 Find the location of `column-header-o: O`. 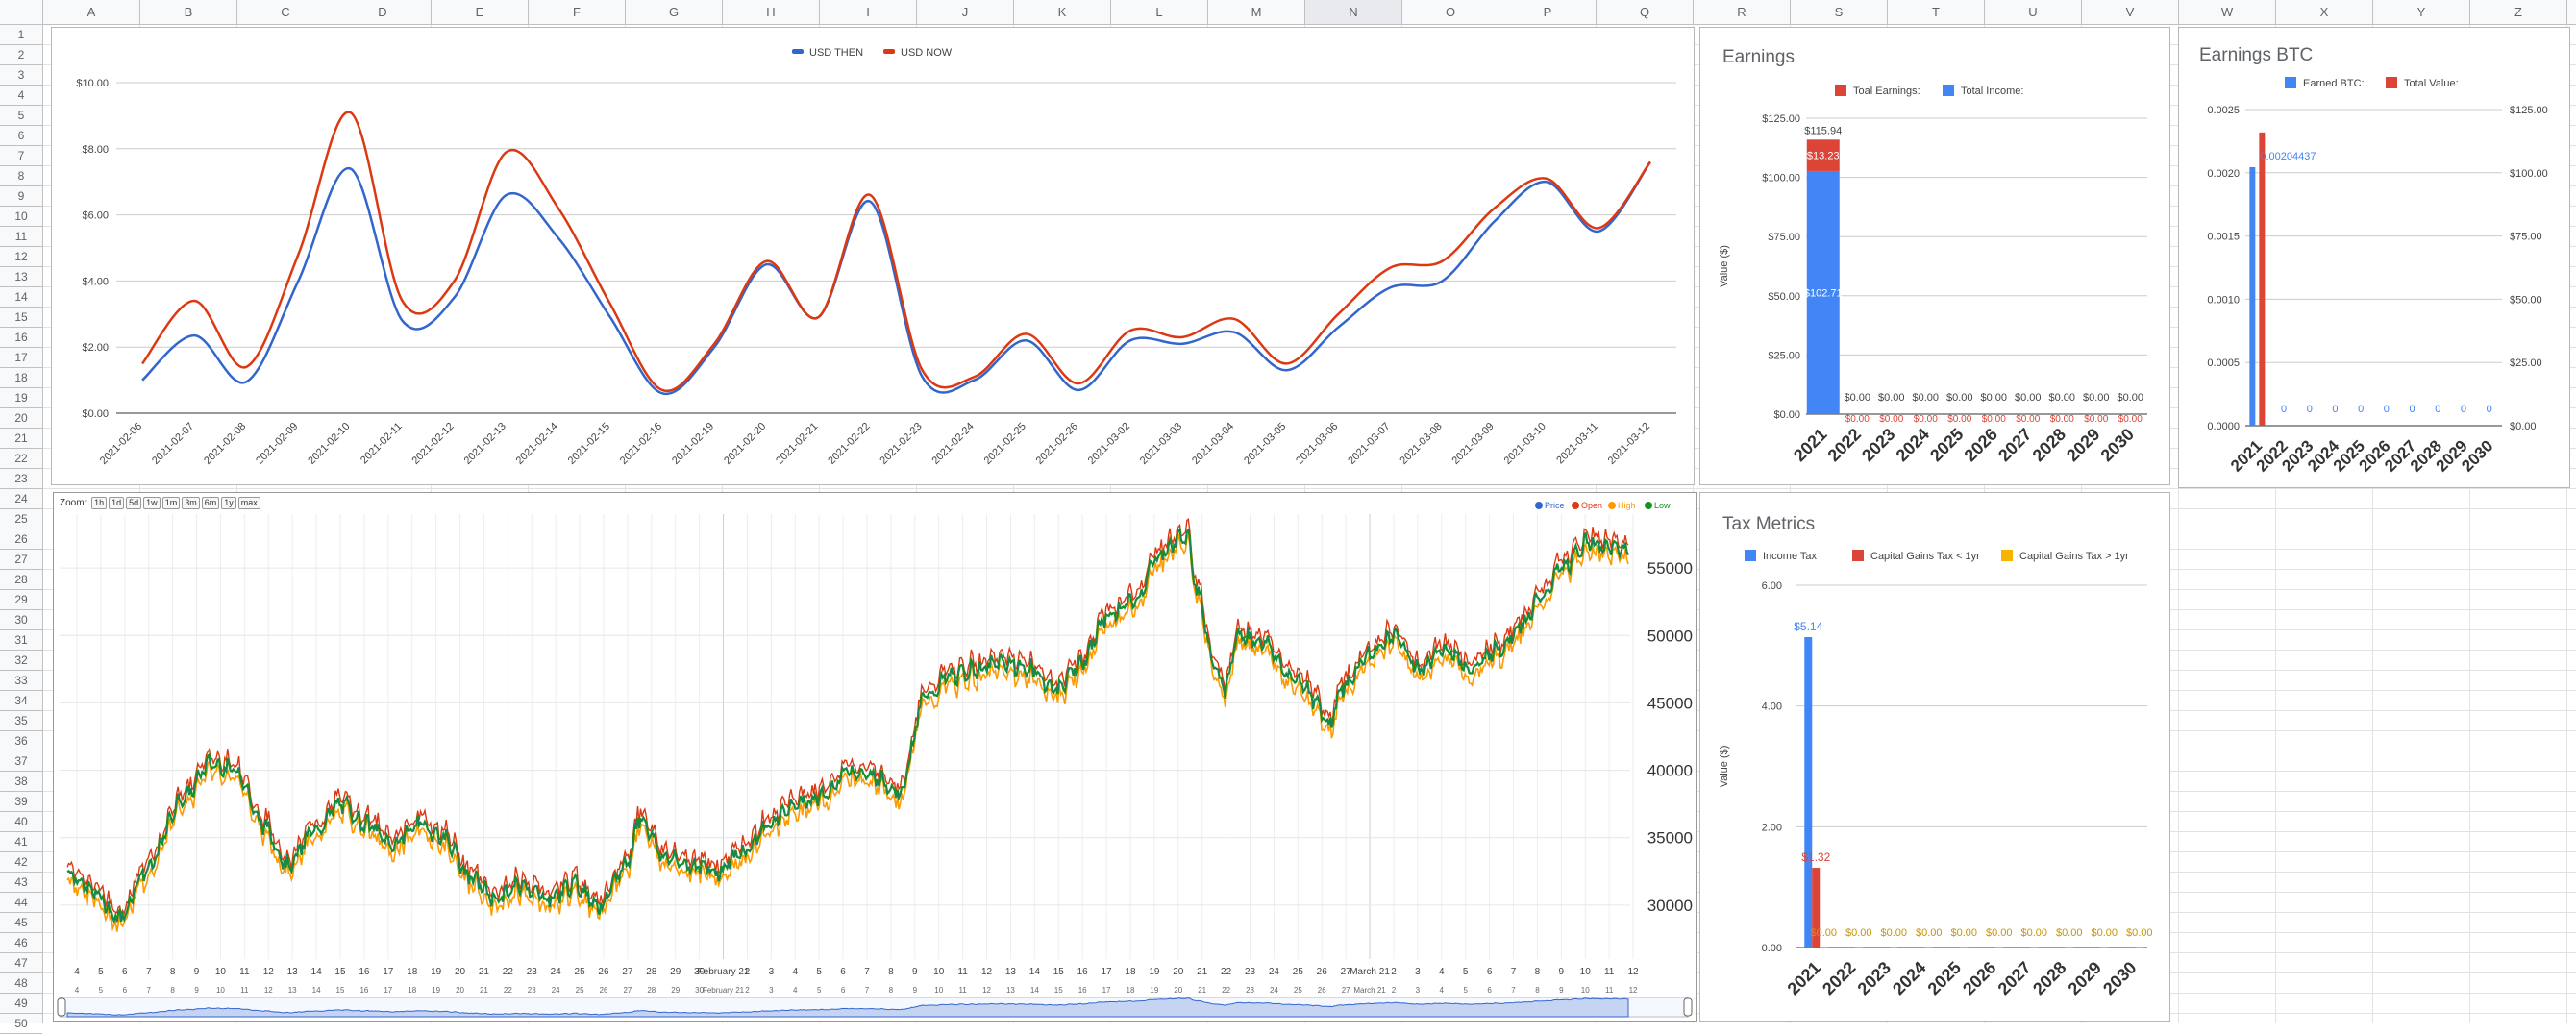

column-header-o: O is located at coordinates (1450, 12).